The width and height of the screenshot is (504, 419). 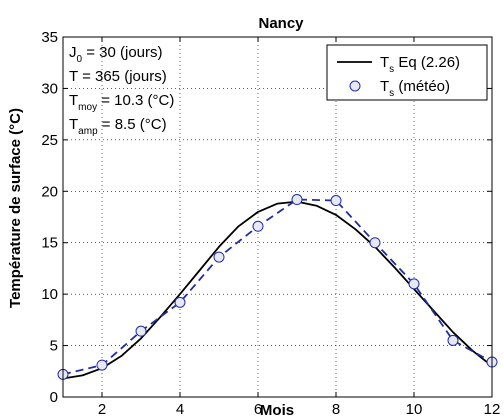 What do you see at coordinates (118, 76) in the screenshot?
I see `parameter-annotation: T = 365 (jours)` at bounding box center [118, 76].